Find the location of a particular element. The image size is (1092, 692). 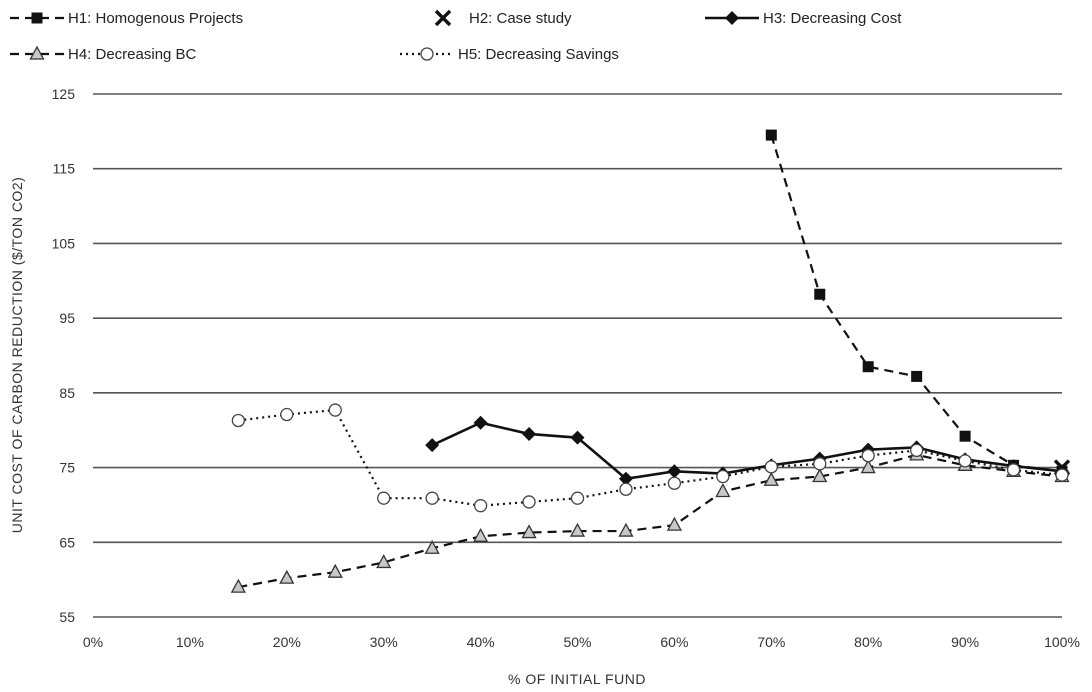

legend-item-2: H2: Case study is located at coordinates (503, 18).